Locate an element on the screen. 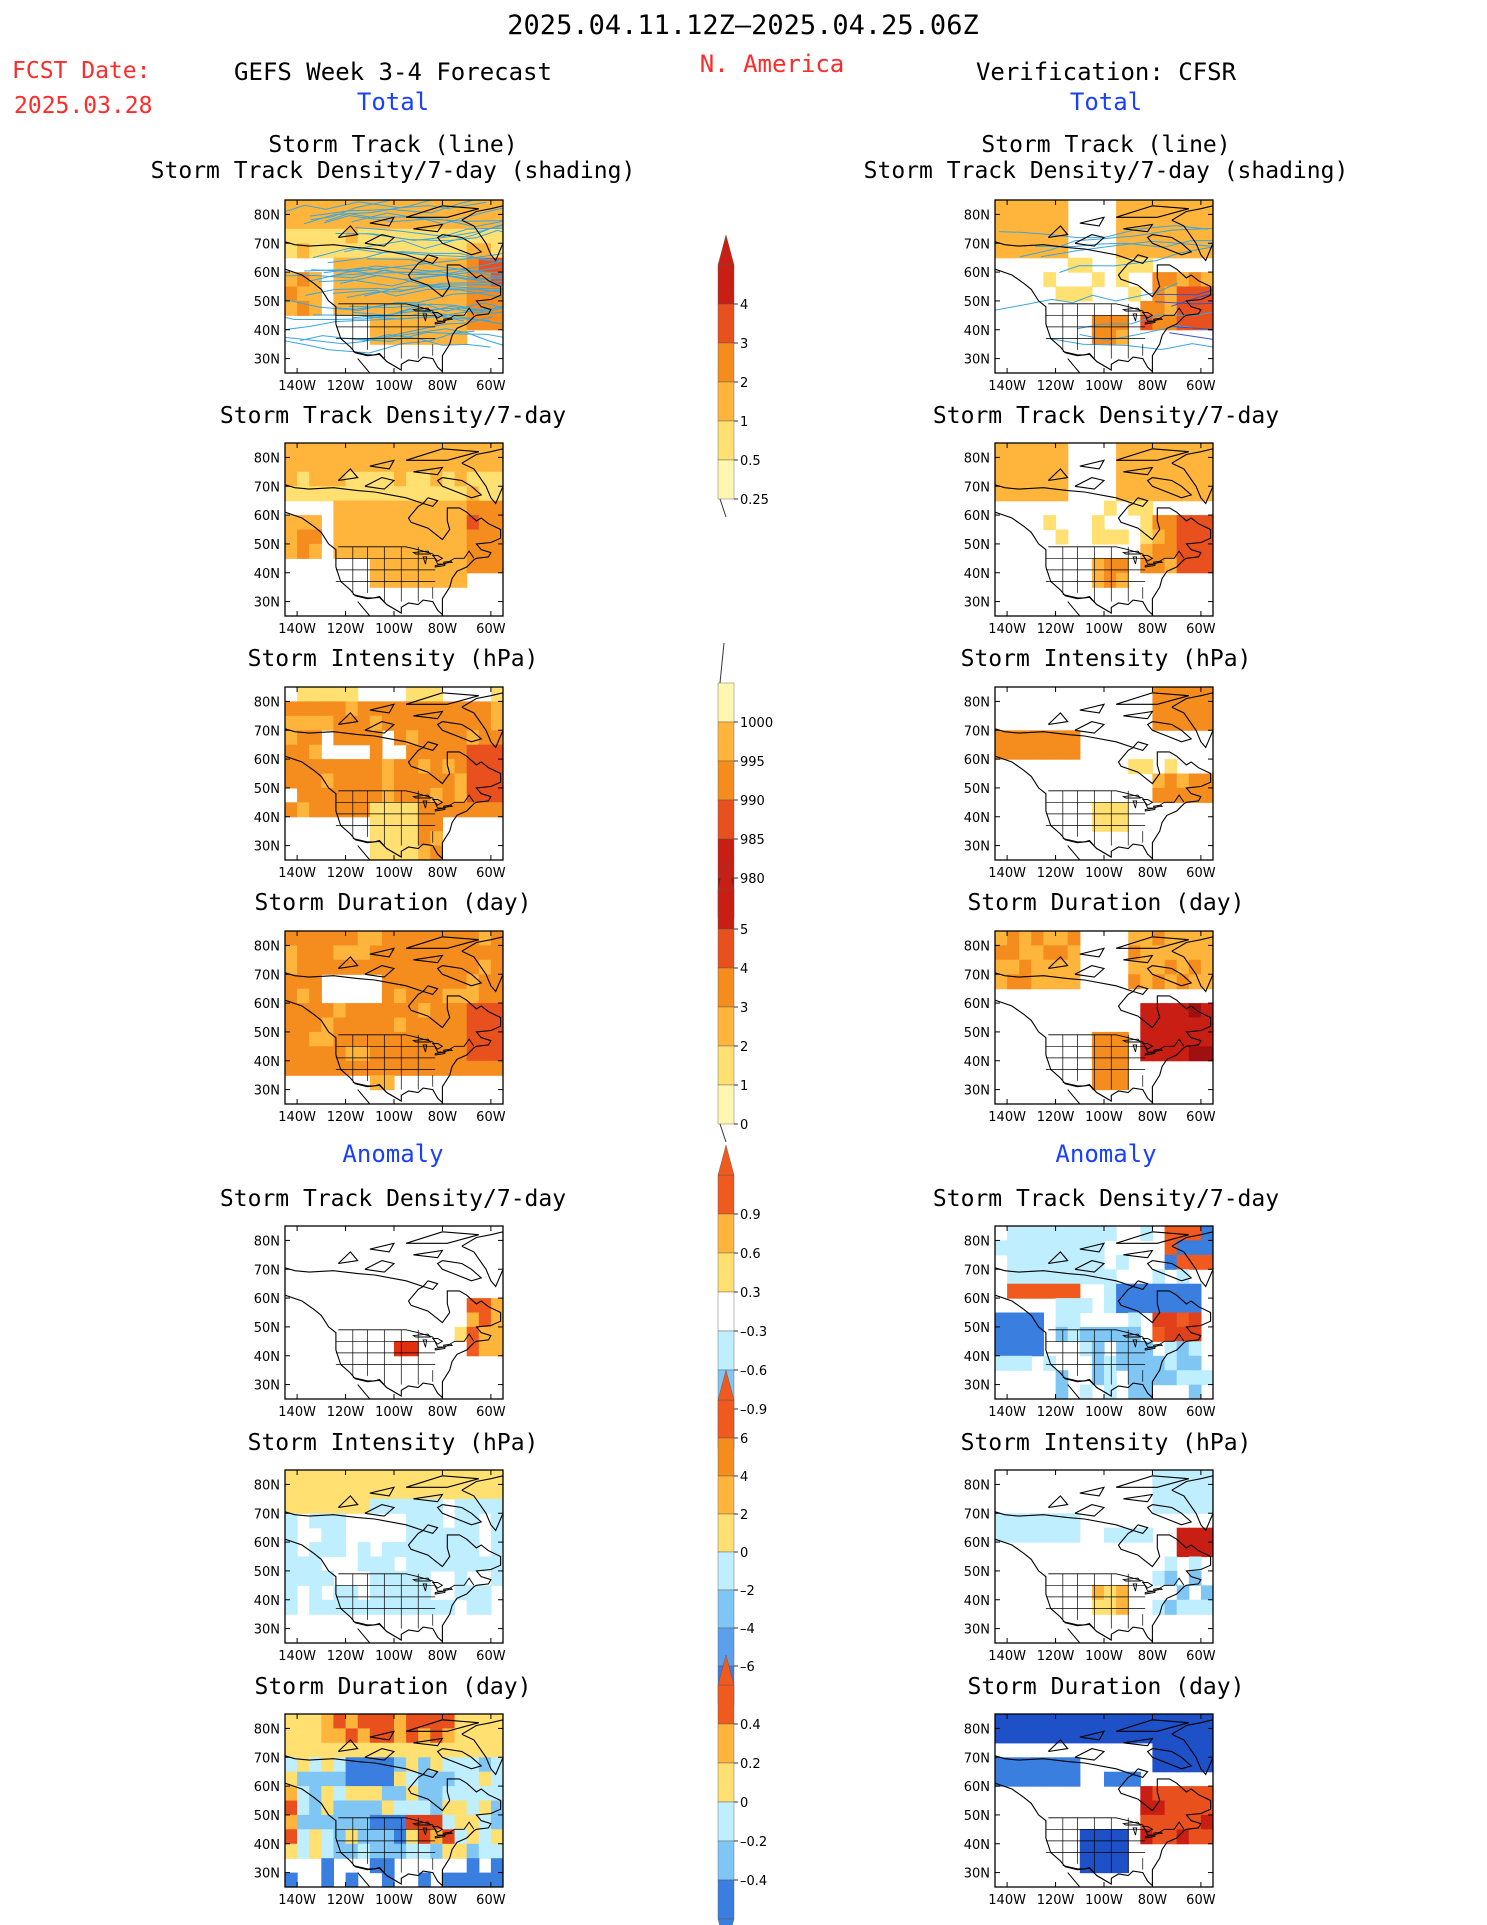 The image size is (1487, 1925). lon-tick-label: 100W is located at coordinates (394, 386).